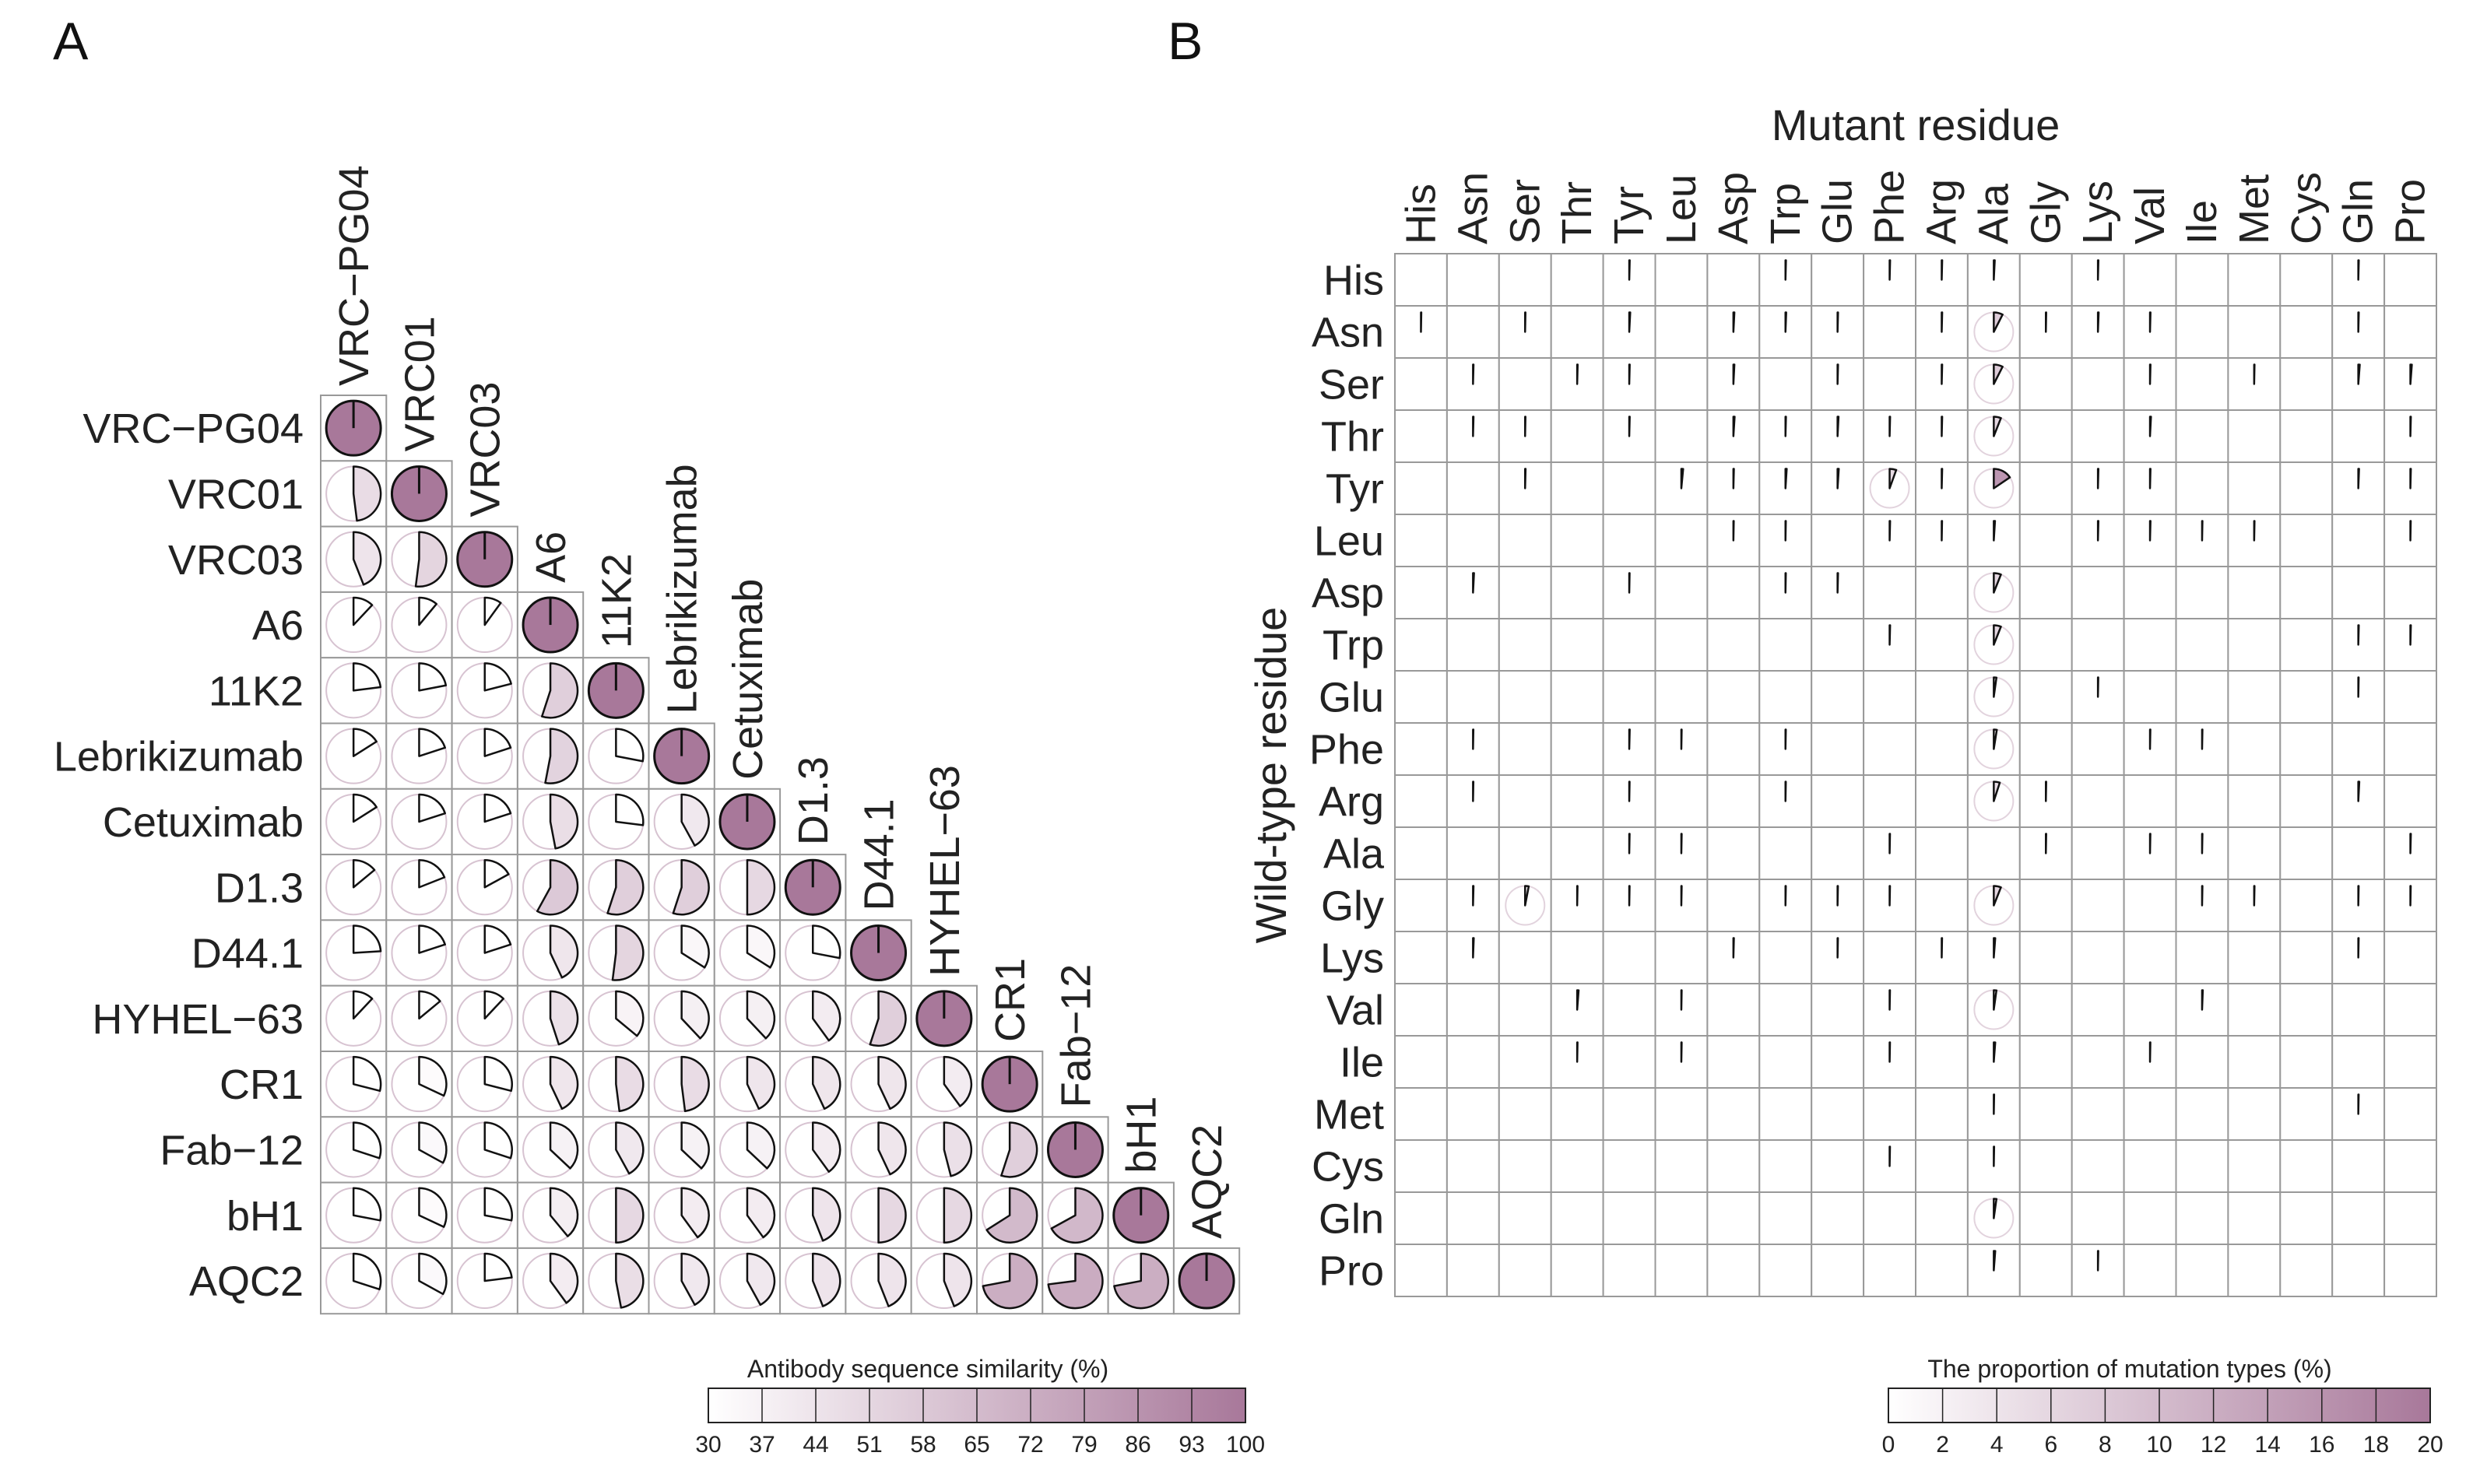 The height and width of the screenshot is (1484, 2466). What do you see at coordinates (826, 1016) in the screenshot?
I see `pie-9-7-pie` at bounding box center [826, 1016].